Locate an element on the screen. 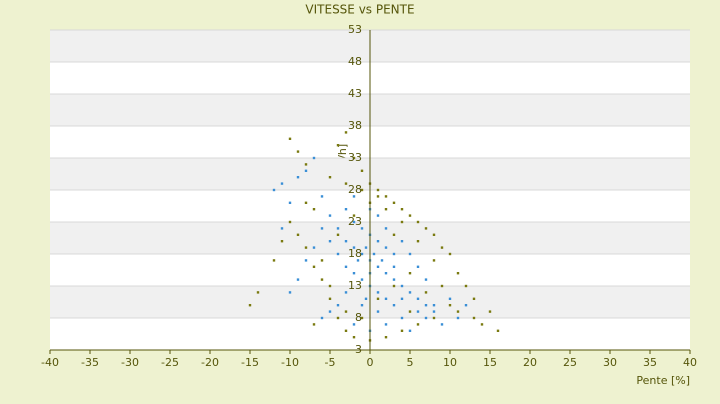 Image resolution: width=720 pixels, height=404 pixels. y-tick-label: 48 is located at coordinates (355, 61).